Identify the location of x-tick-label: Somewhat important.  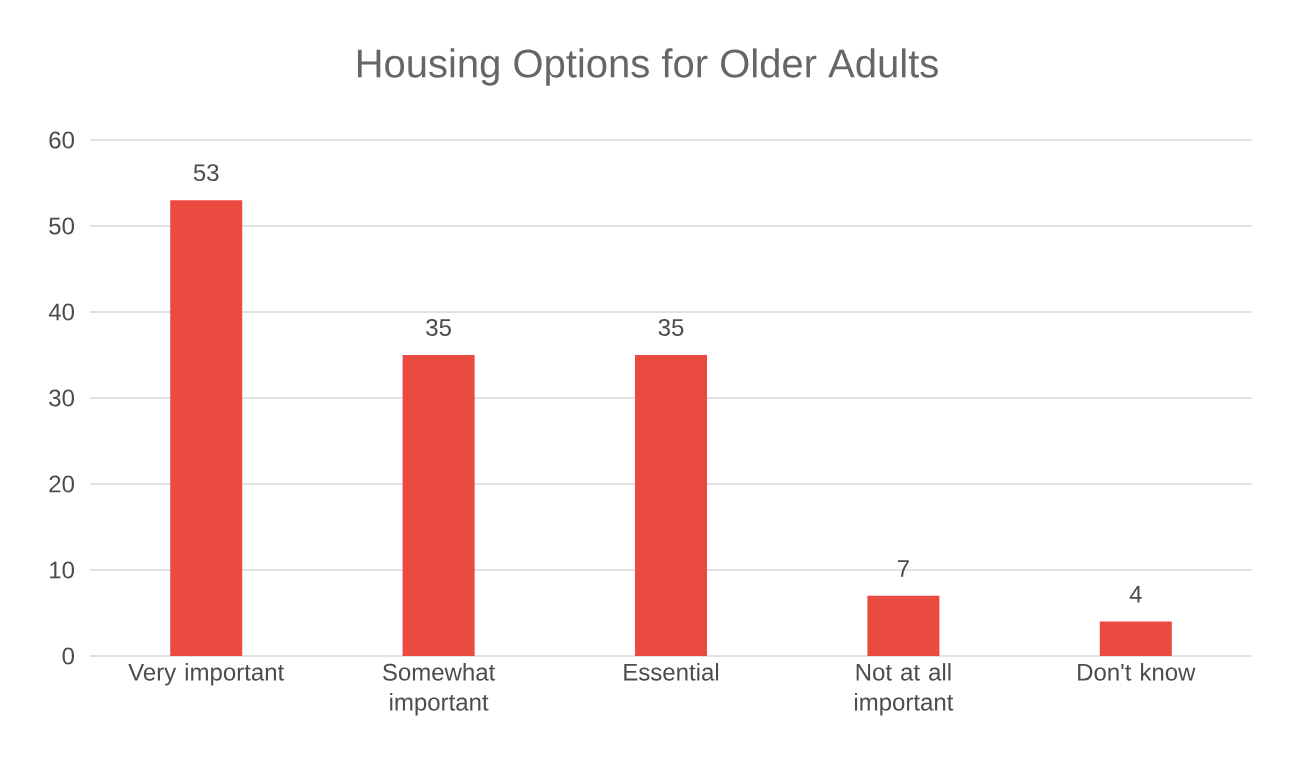
(439, 689).